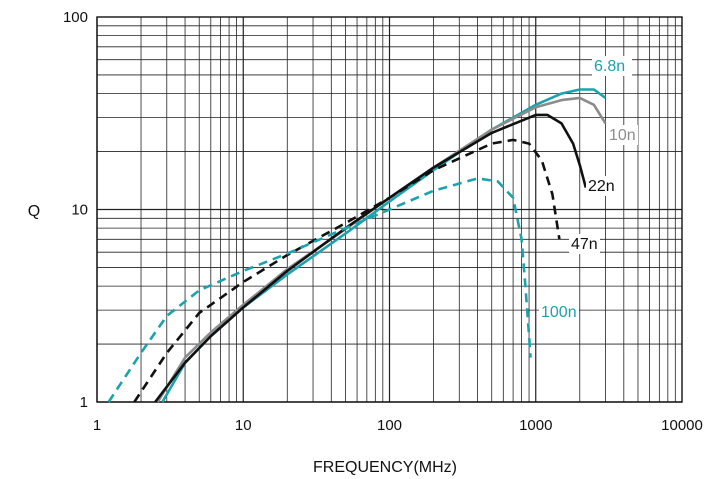 This screenshot has width=710, height=479. I want to click on x-axis-title: FREQUENCY(MHz), so click(385, 467).